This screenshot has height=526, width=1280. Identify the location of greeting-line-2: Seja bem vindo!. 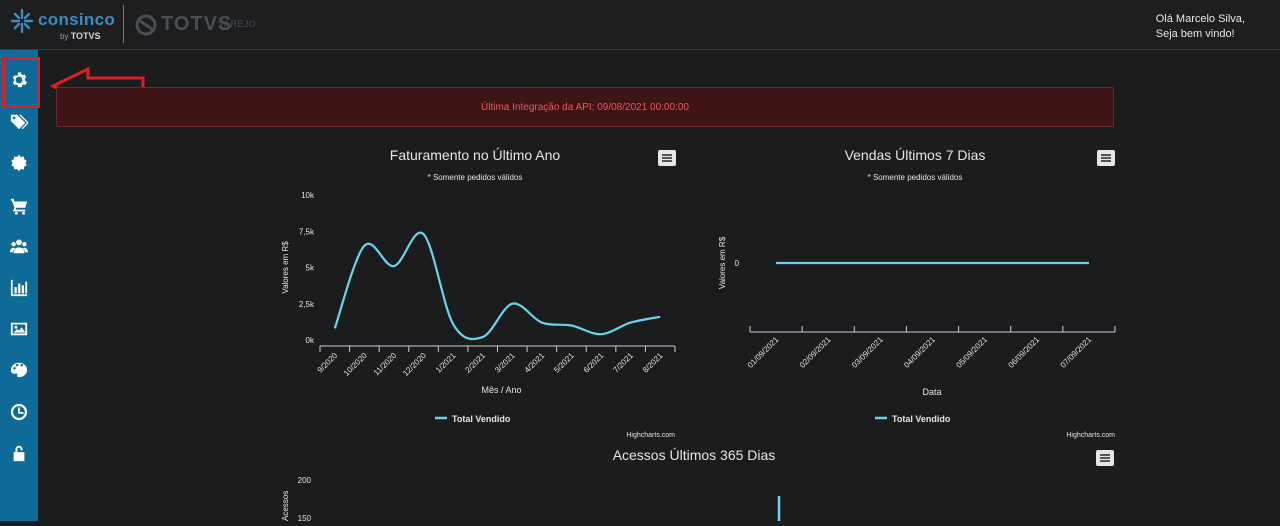
(1195, 34).